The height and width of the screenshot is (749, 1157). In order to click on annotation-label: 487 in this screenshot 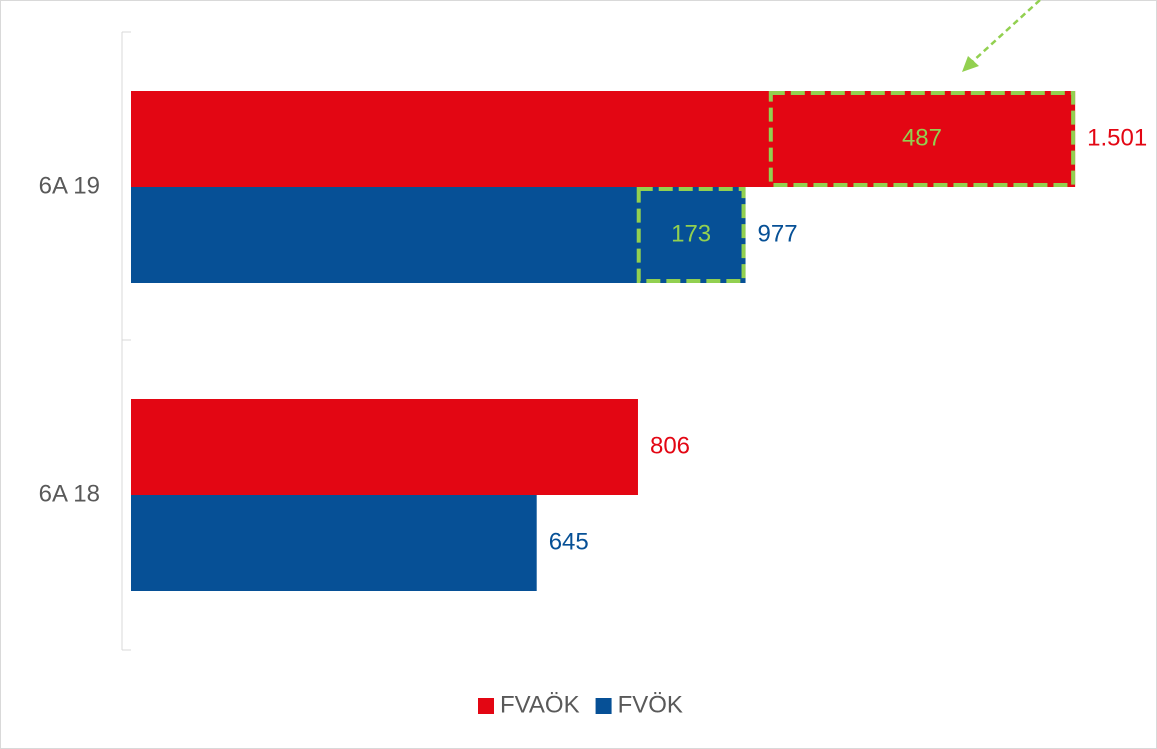, I will do `click(922, 137)`.